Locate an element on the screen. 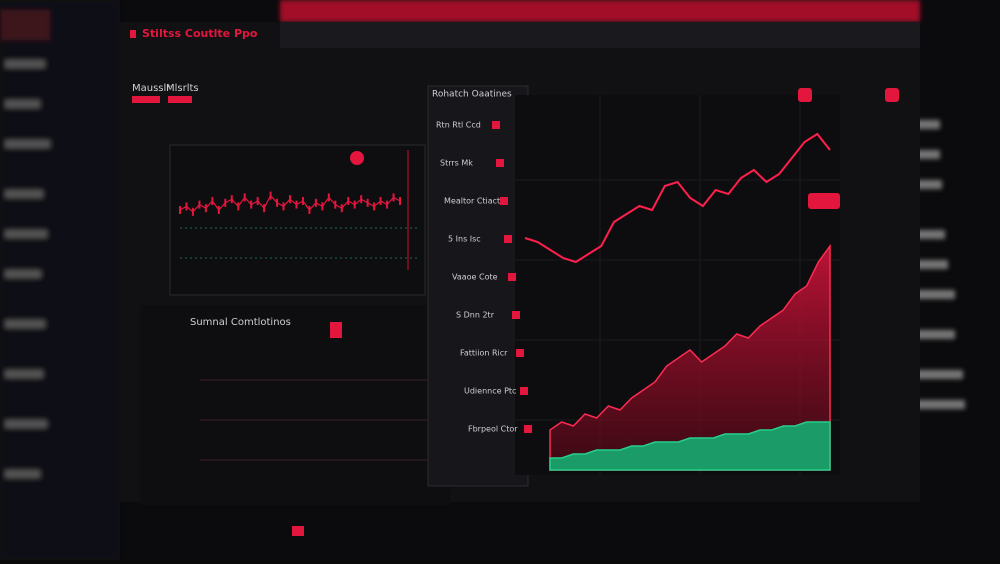  order-row: Vaaoe Cote is located at coordinates (475, 277).